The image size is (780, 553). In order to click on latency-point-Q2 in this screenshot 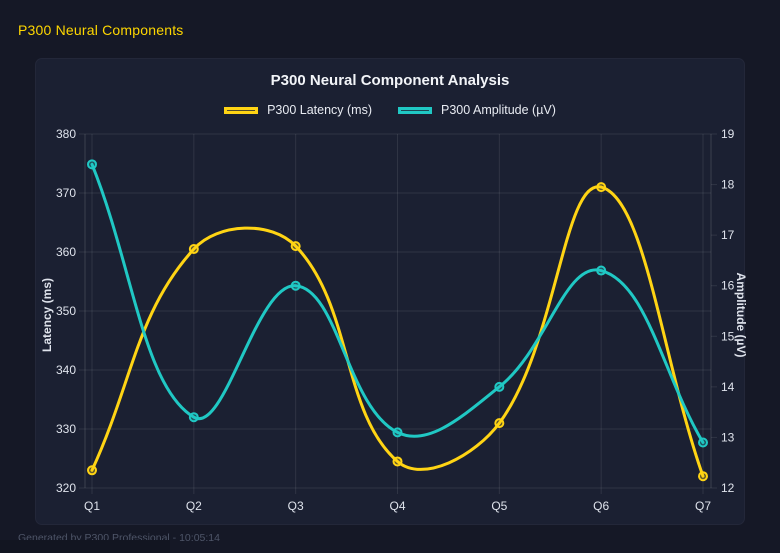, I will do `click(193, 249)`.